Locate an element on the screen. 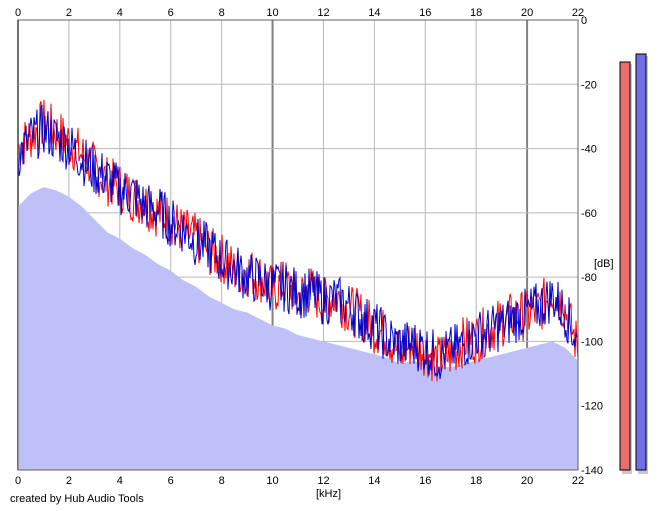  x-tick-label-bottom: 22 is located at coordinates (578, 481).